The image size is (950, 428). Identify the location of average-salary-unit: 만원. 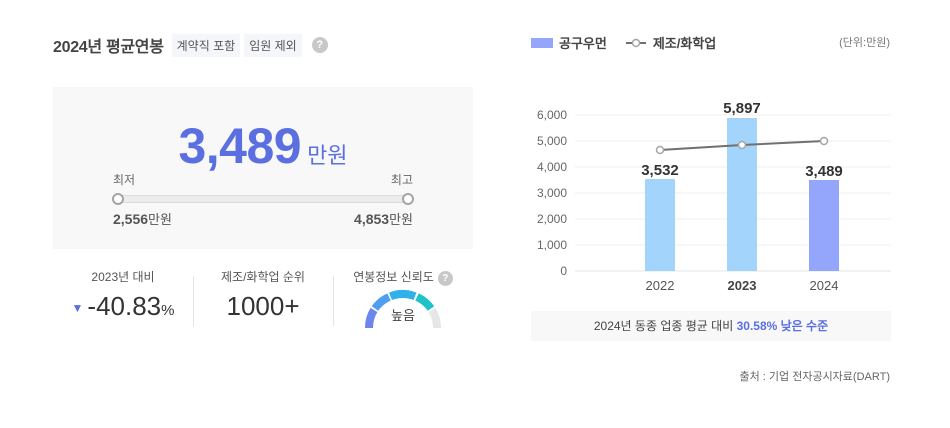
(327, 155).